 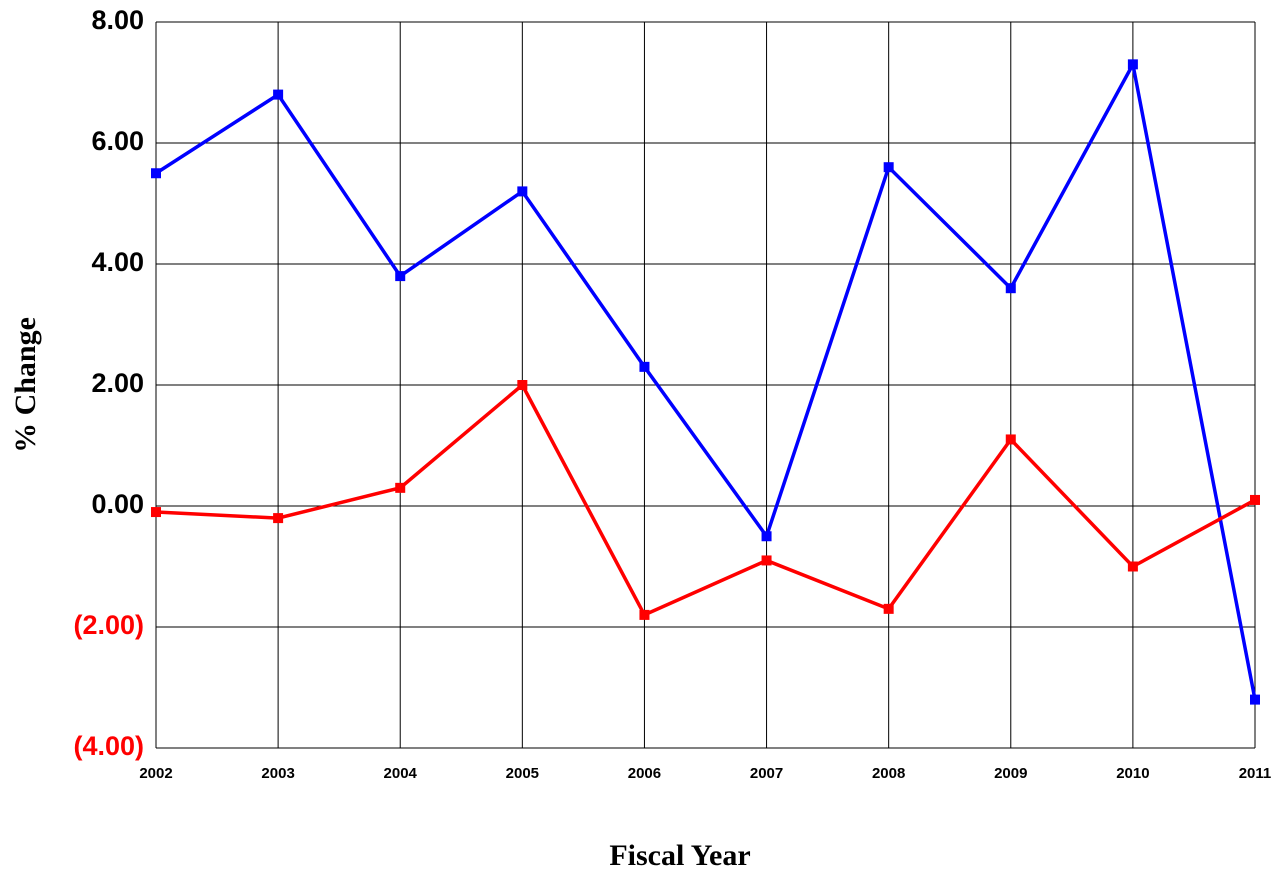 I want to click on y-tick-label: (4.00), so click(x=108, y=746).